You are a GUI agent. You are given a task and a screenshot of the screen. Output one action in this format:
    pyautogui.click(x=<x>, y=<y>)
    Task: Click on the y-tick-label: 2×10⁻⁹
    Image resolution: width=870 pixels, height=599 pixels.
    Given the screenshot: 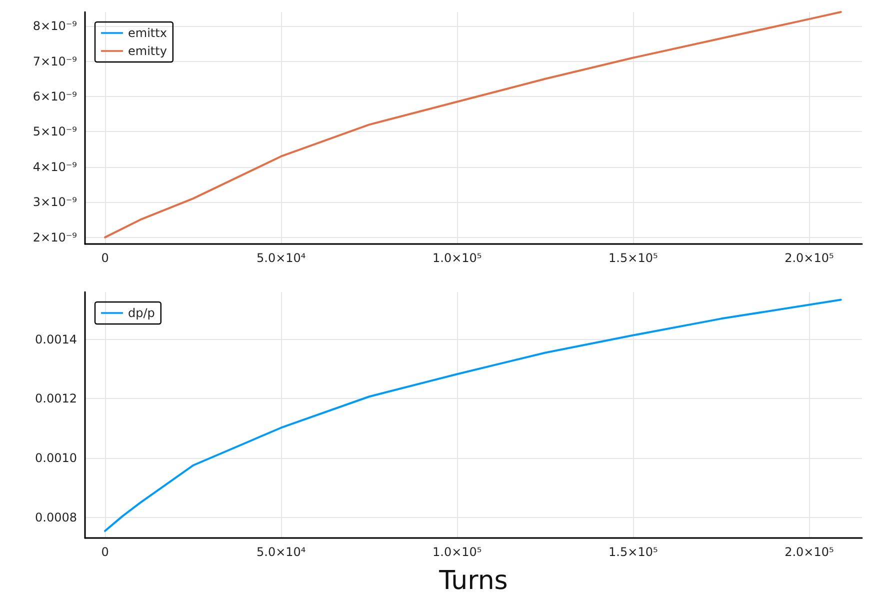 What is the action you would take?
    pyautogui.click(x=55, y=237)
    